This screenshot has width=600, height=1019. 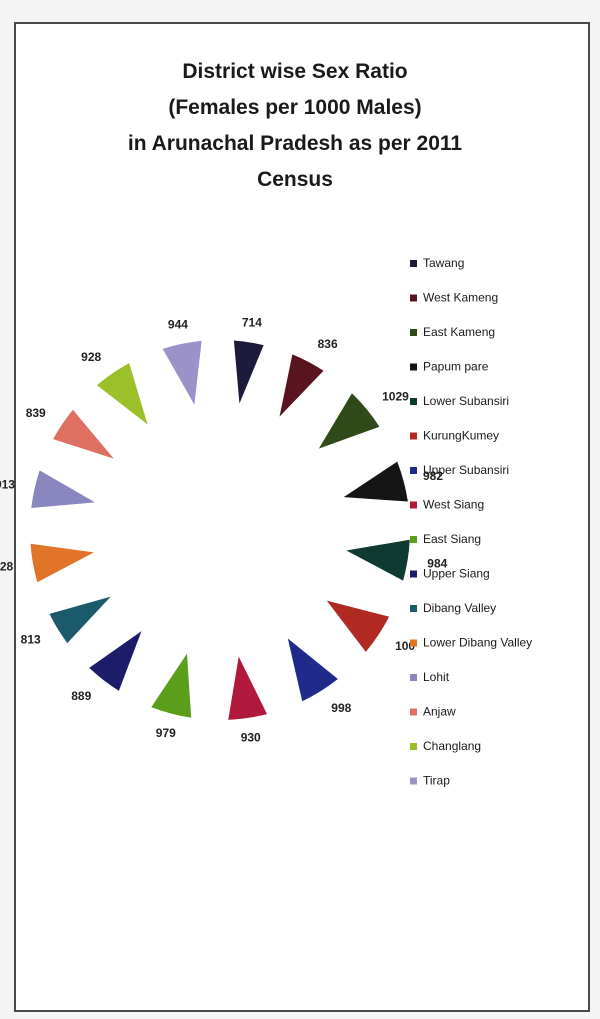 What do you see at coordinates (358, 626) in the screenshot?
I see `pie-slice-kurungkumey` at bounding box center [358, 626].